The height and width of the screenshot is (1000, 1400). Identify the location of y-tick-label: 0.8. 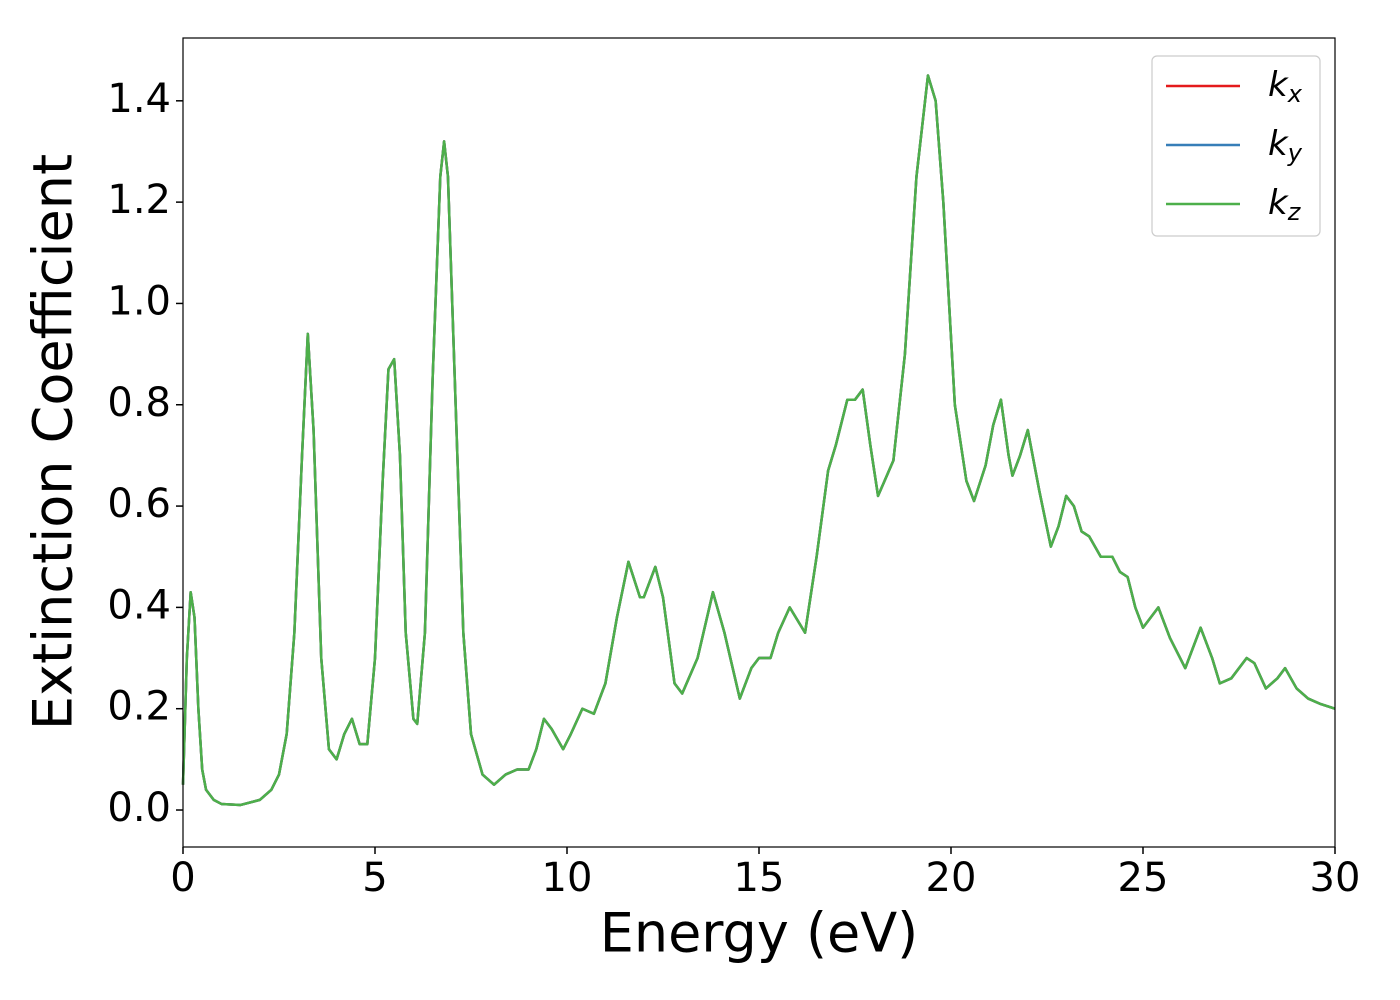
(139, 403).